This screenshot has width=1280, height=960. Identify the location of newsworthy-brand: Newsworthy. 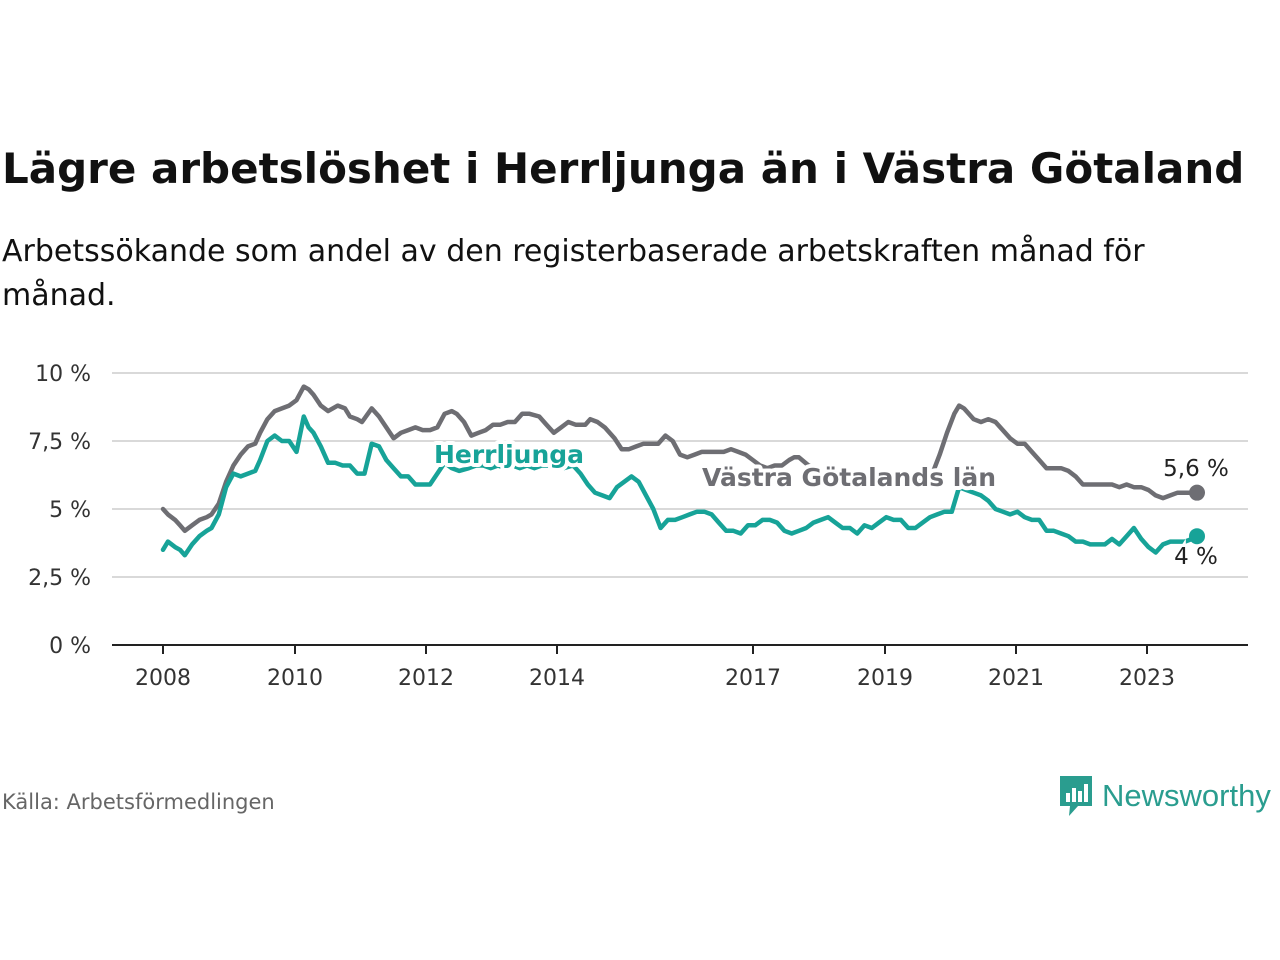
(1164, 796).